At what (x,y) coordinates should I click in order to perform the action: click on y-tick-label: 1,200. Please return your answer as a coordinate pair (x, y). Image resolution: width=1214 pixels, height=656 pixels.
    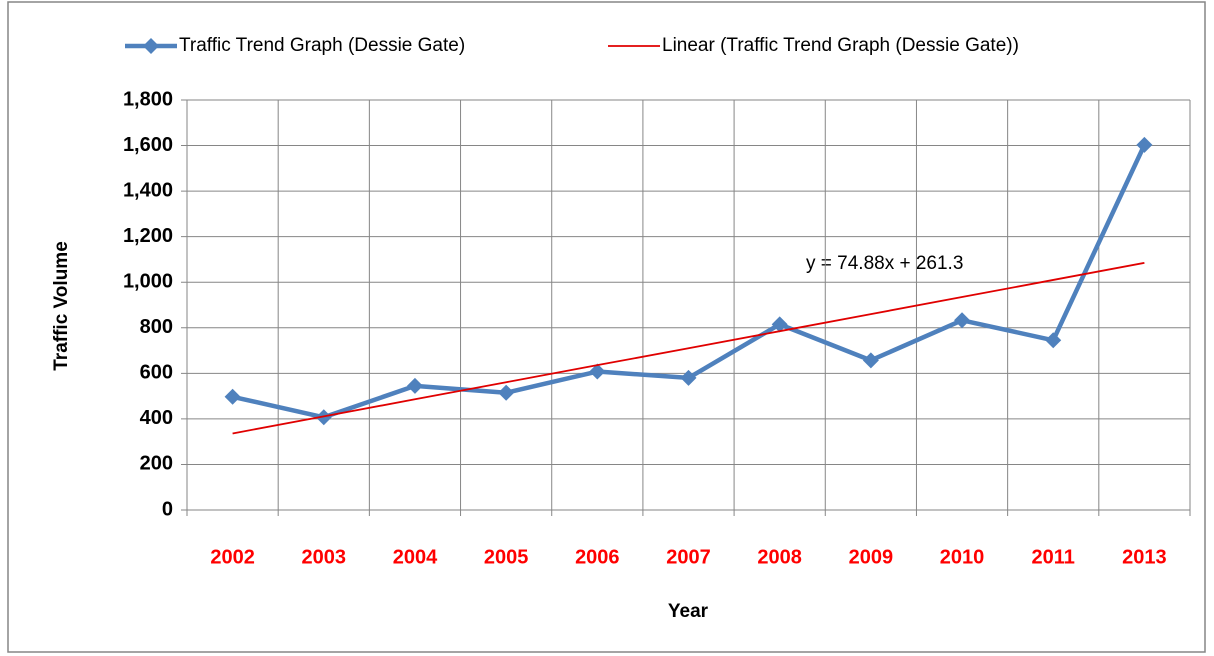
    Looking at the image, I should click on (148, 236).